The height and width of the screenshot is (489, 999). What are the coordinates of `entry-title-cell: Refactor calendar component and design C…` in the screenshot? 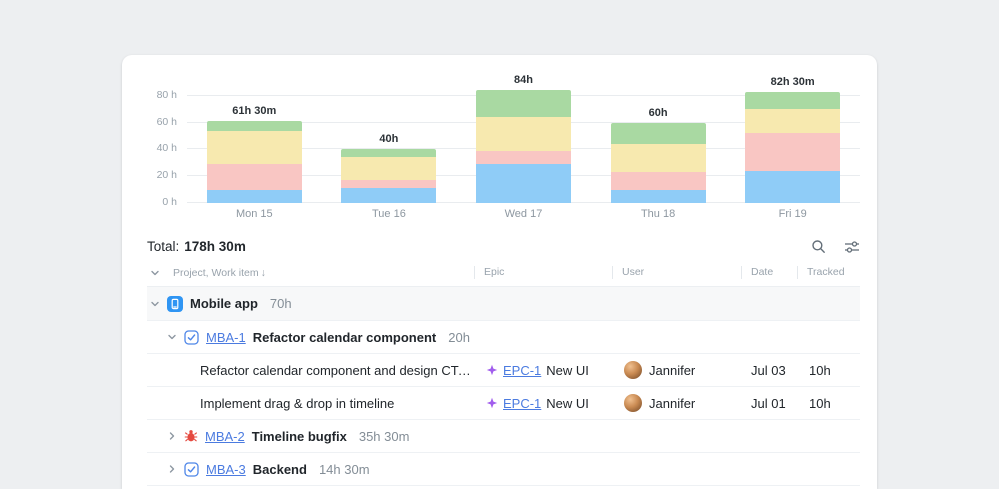 It's located at (310, 370).